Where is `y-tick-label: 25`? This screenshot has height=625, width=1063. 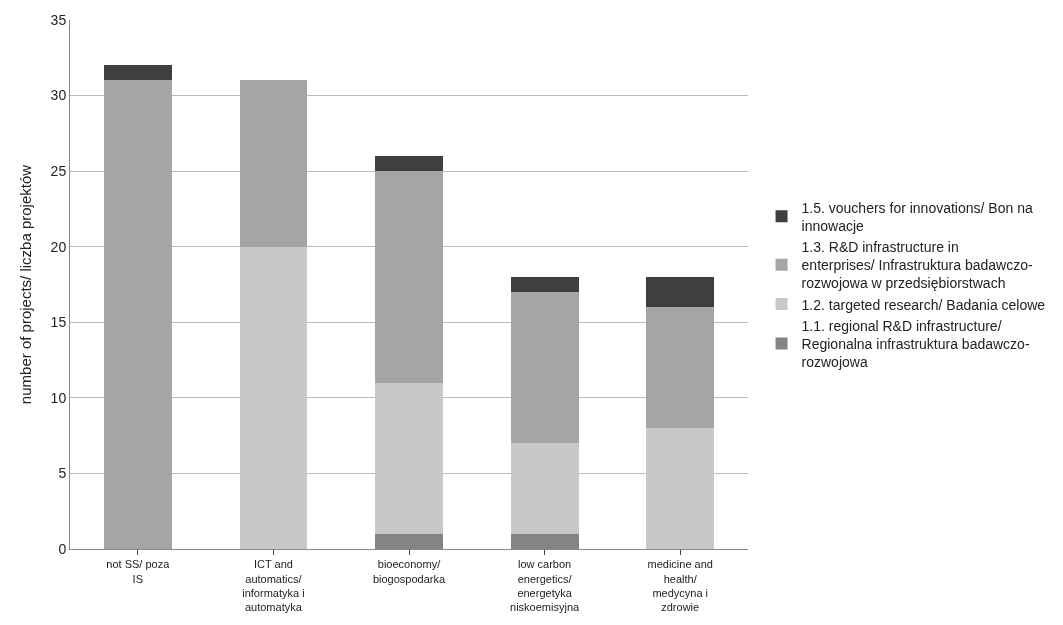 y-tick-label: 25 is located at coordinates (58, 171).